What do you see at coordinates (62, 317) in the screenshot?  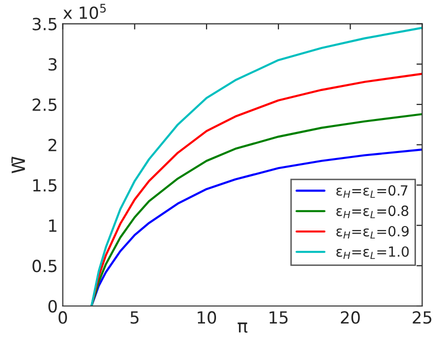 I see `x-tick-label: 0` at bounding box center [62, 317].